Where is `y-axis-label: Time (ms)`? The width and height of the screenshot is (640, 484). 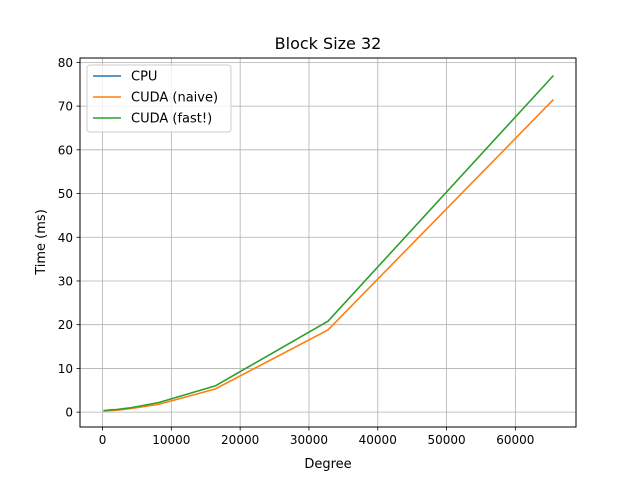
y-axis-label: Time (ms) is located at coordinates (41, 242).